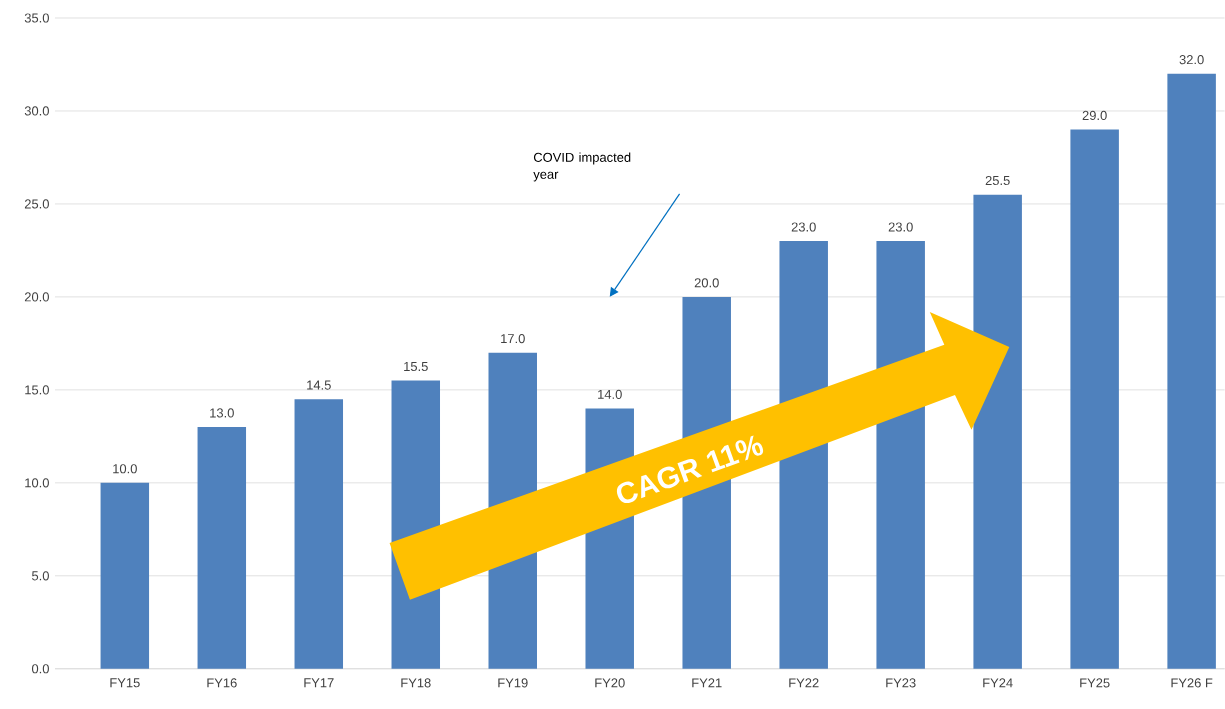 Image resolution: width=1225 pixels, height=709 pixels. What do you see at coordinates (40, 669) in the screenshot?
I see `y-tick-label: 0.0` at bounding box center [40, 669].